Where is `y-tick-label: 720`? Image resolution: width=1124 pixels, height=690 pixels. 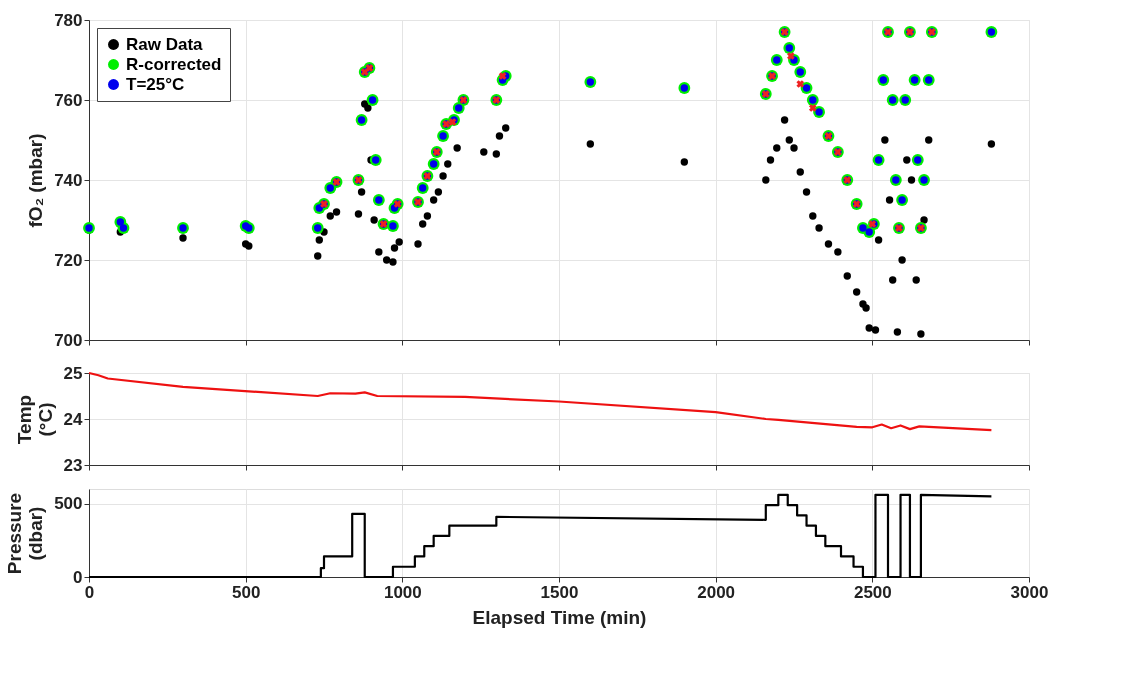
y-tick-label: 720 is located at coordinates (68, 260).